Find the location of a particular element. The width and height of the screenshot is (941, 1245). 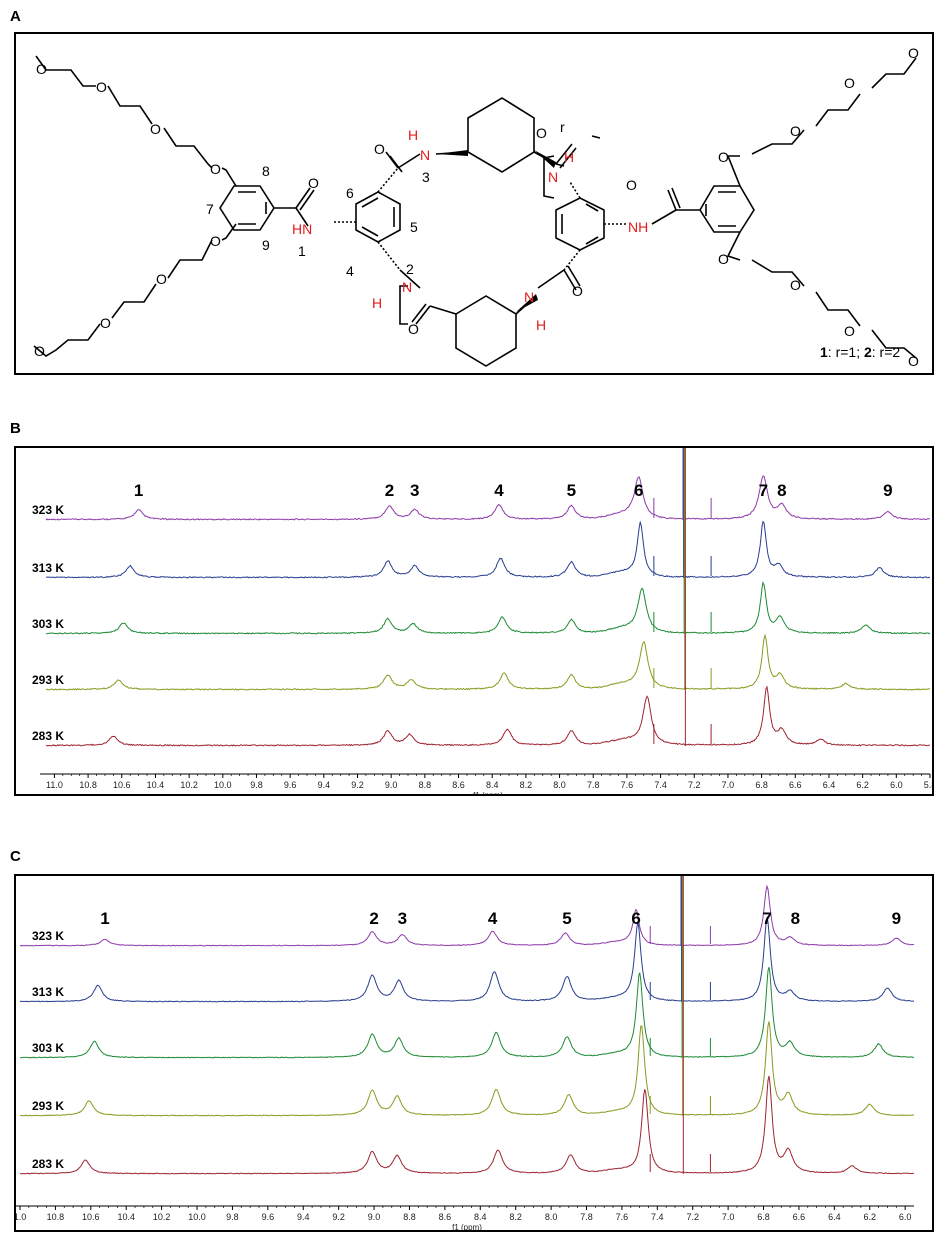

proton-number: 3 is located at coordinates (426, 177).